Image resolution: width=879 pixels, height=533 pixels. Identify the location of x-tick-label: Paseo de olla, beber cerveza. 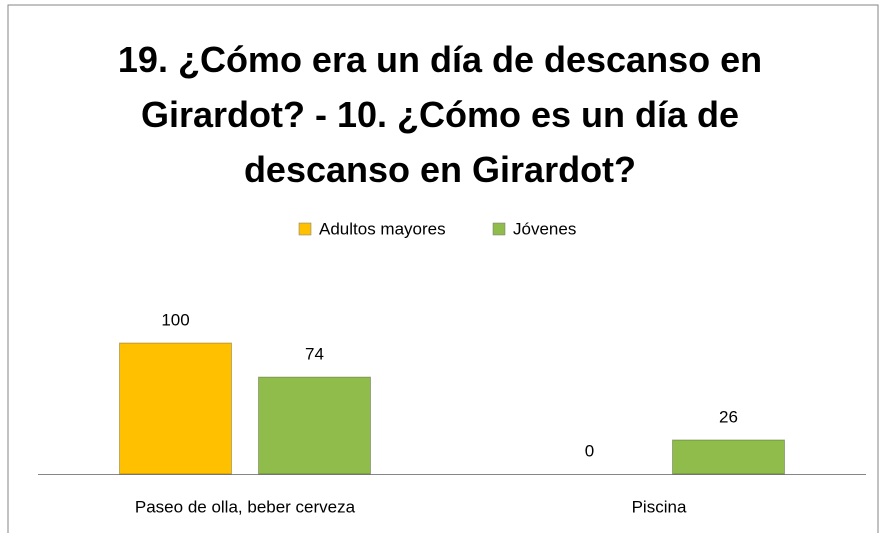
(245, 506).